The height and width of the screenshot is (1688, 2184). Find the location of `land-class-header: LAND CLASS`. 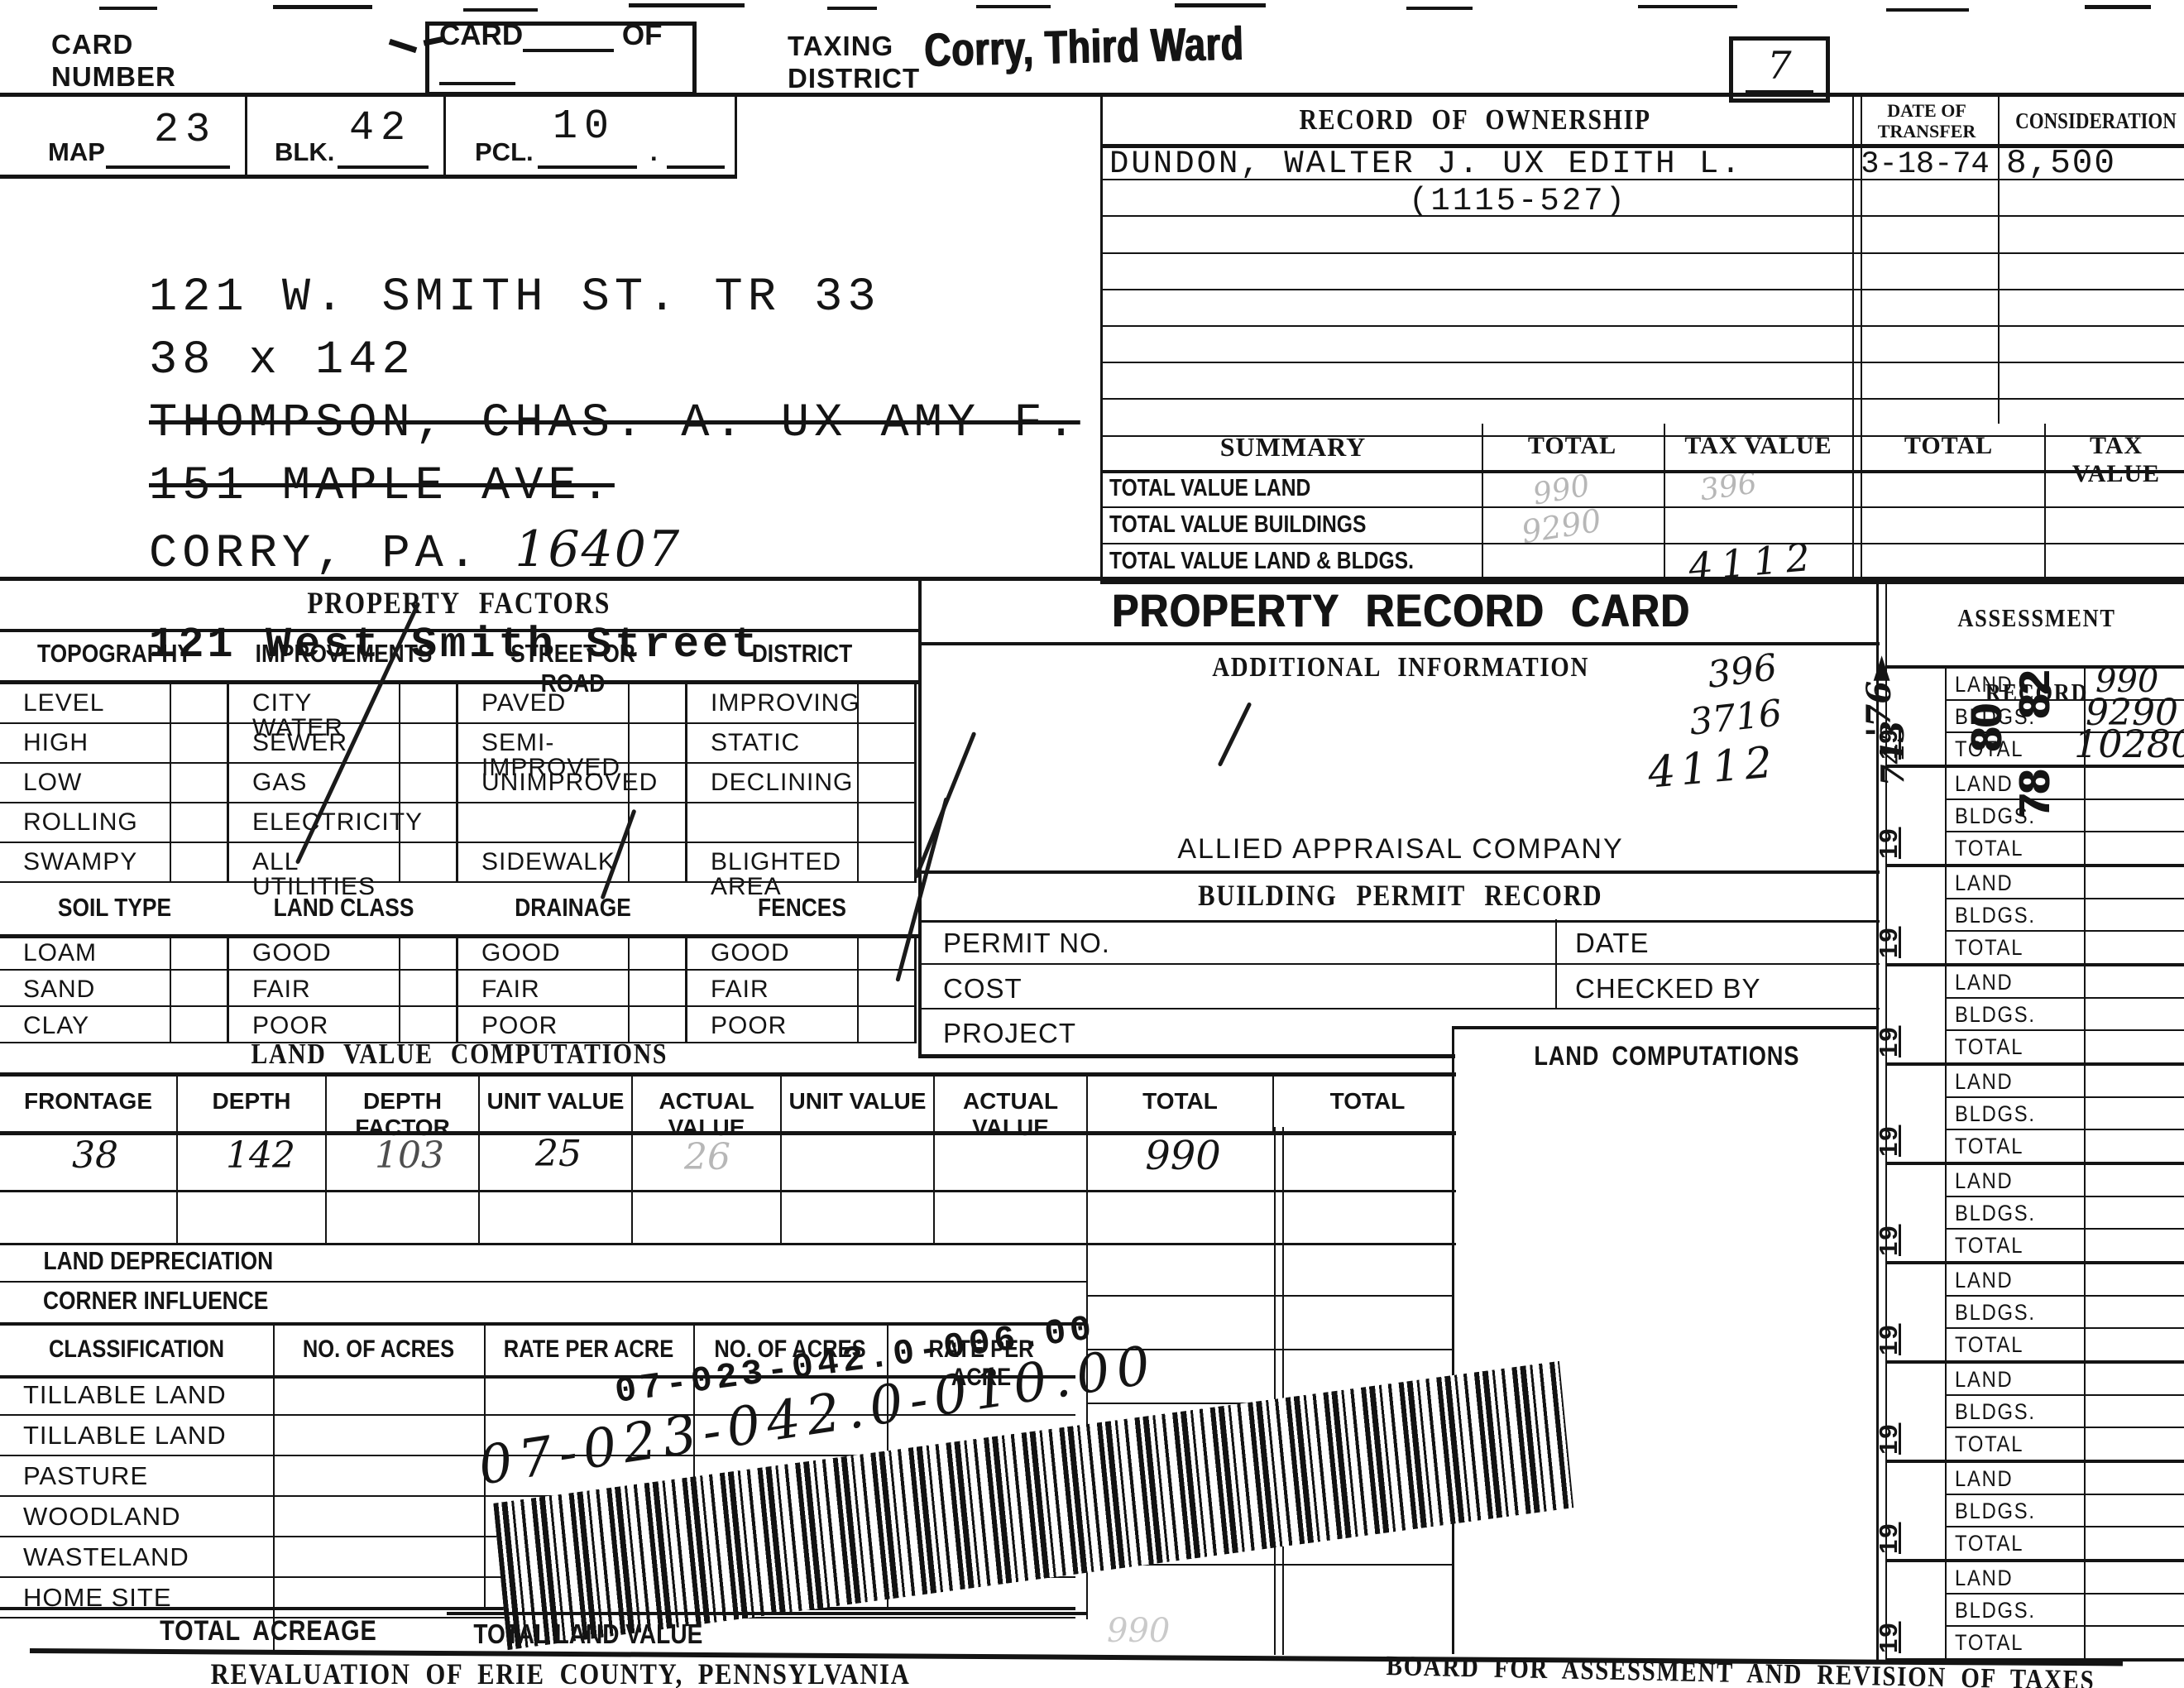

land-class-header: LAND CLASS is located at coordinates (343, 907).